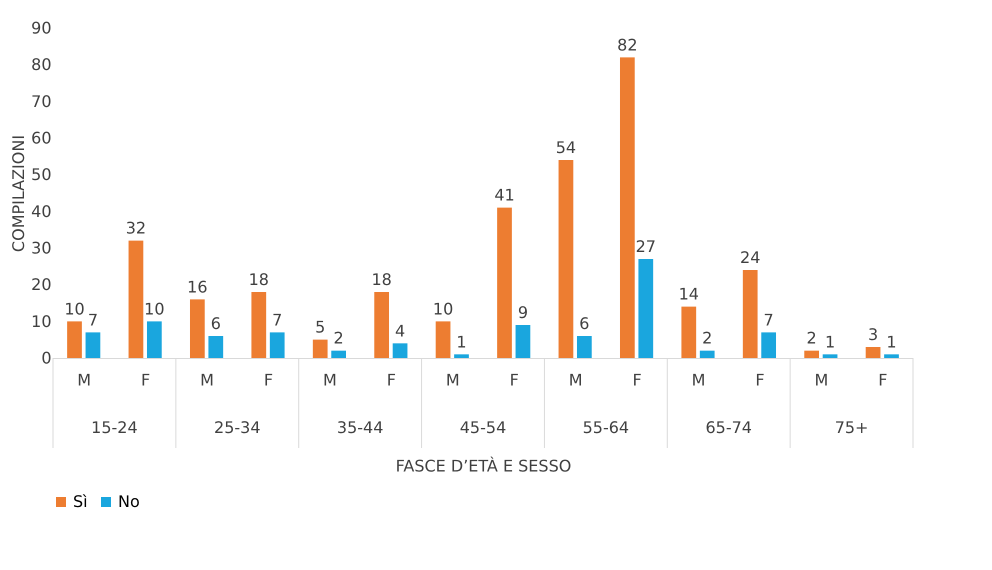 The height and width of the screenshot is (570, 992). What do you see at coordinates (129, 501) in the screenshot?
I see `legend-label: No` at bounding box center [129, 501].